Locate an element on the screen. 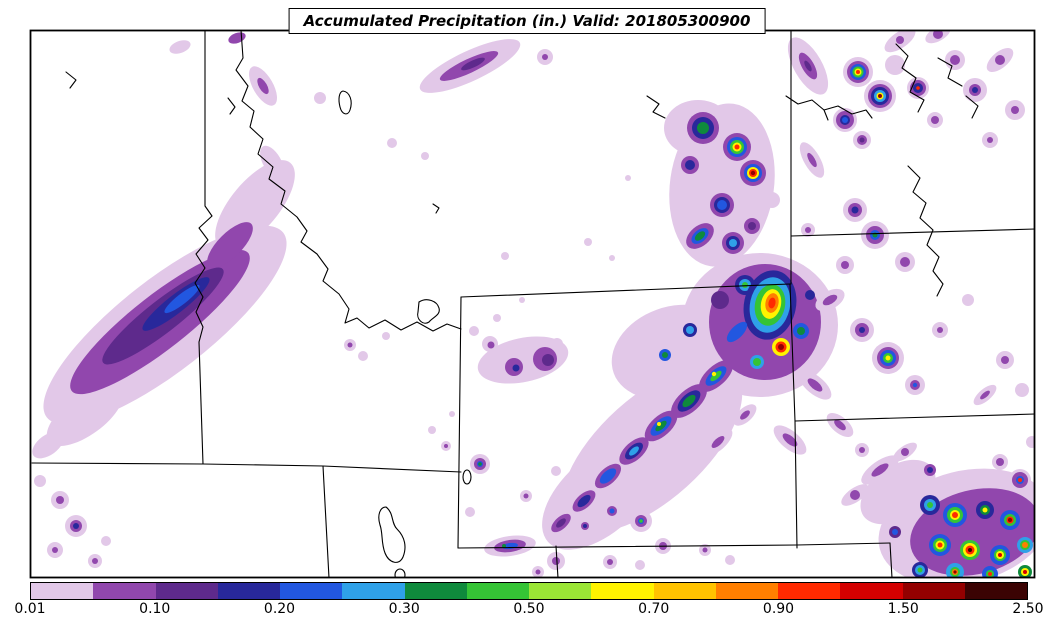  precip-northeast-cluster is located at coordinates (906, 104).